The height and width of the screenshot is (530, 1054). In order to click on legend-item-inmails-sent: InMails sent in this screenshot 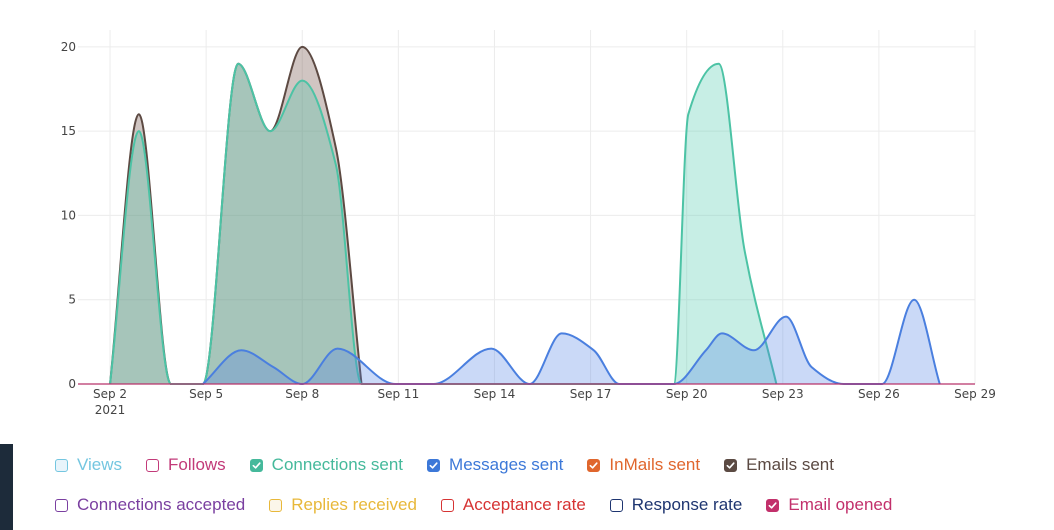, I will do `click(643, 465)`.